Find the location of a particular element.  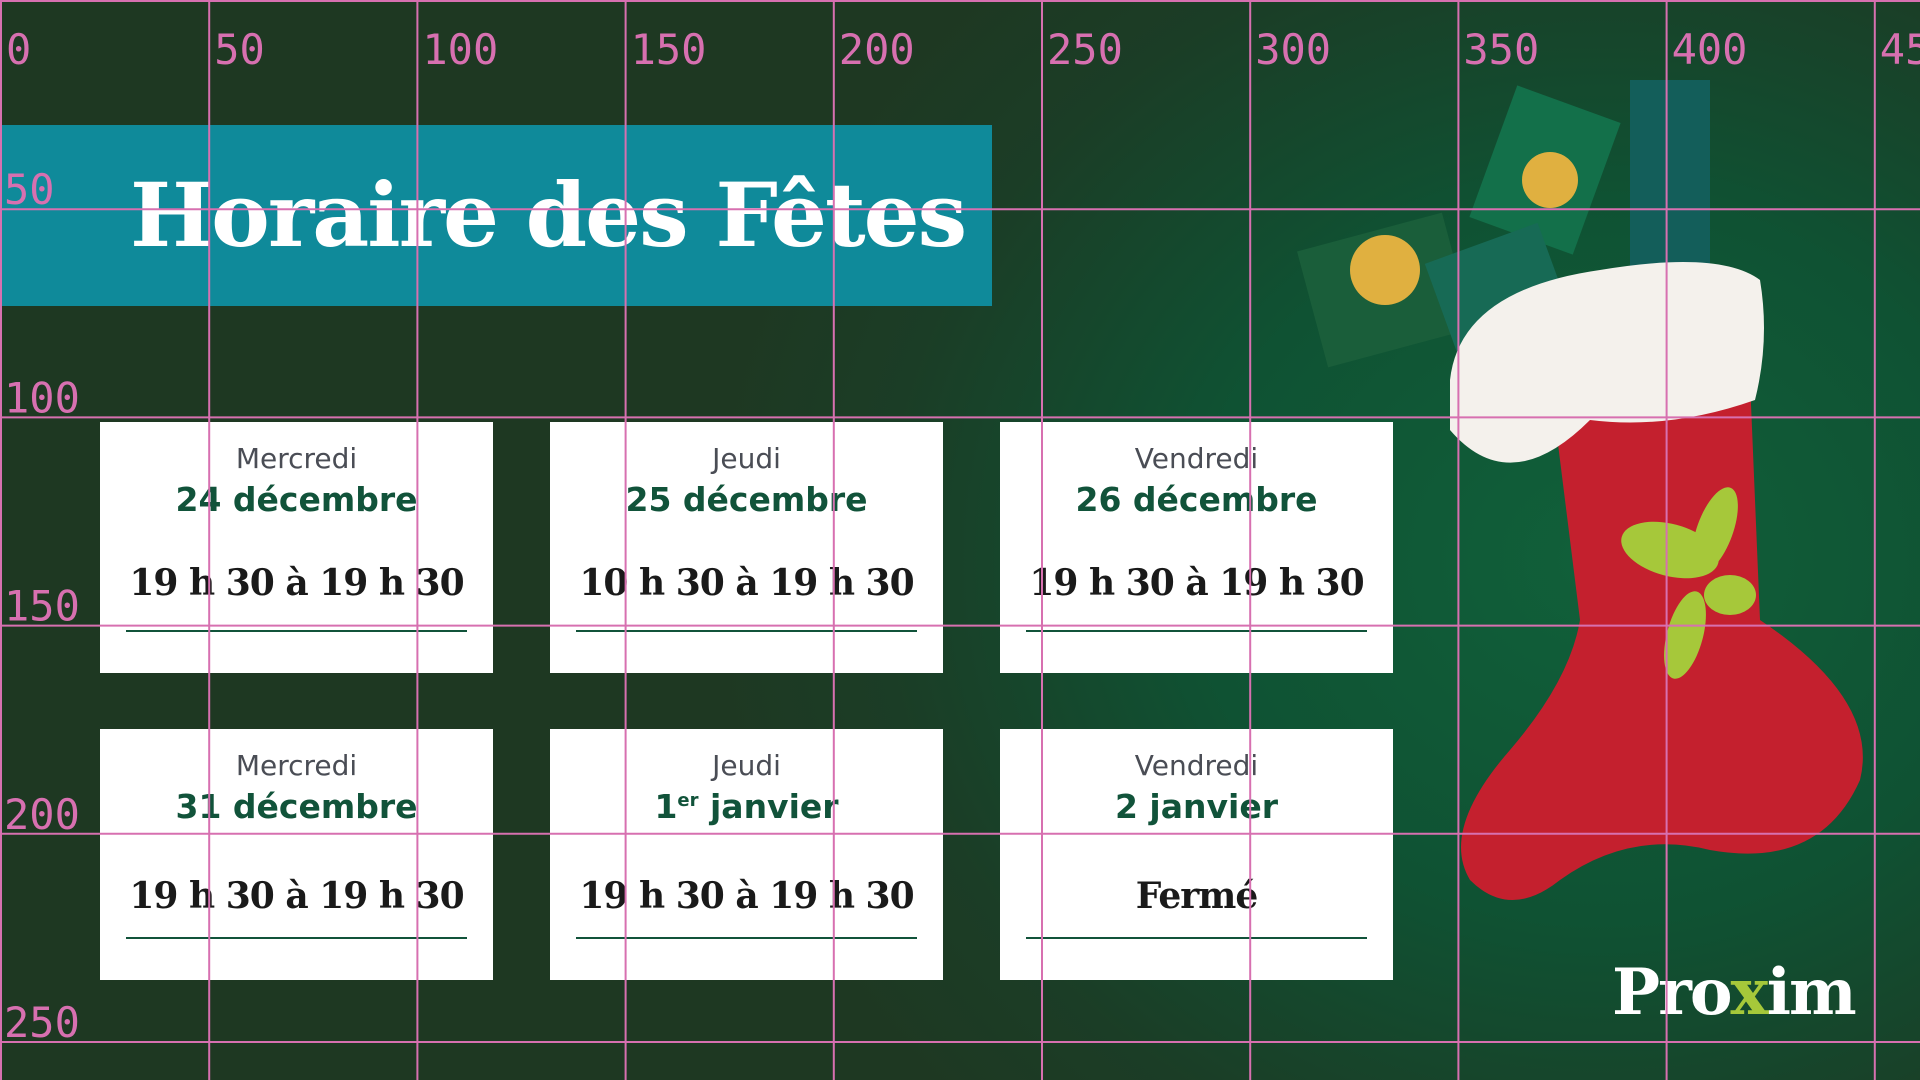

date-number: 1 is located at coordinates (666, 806).